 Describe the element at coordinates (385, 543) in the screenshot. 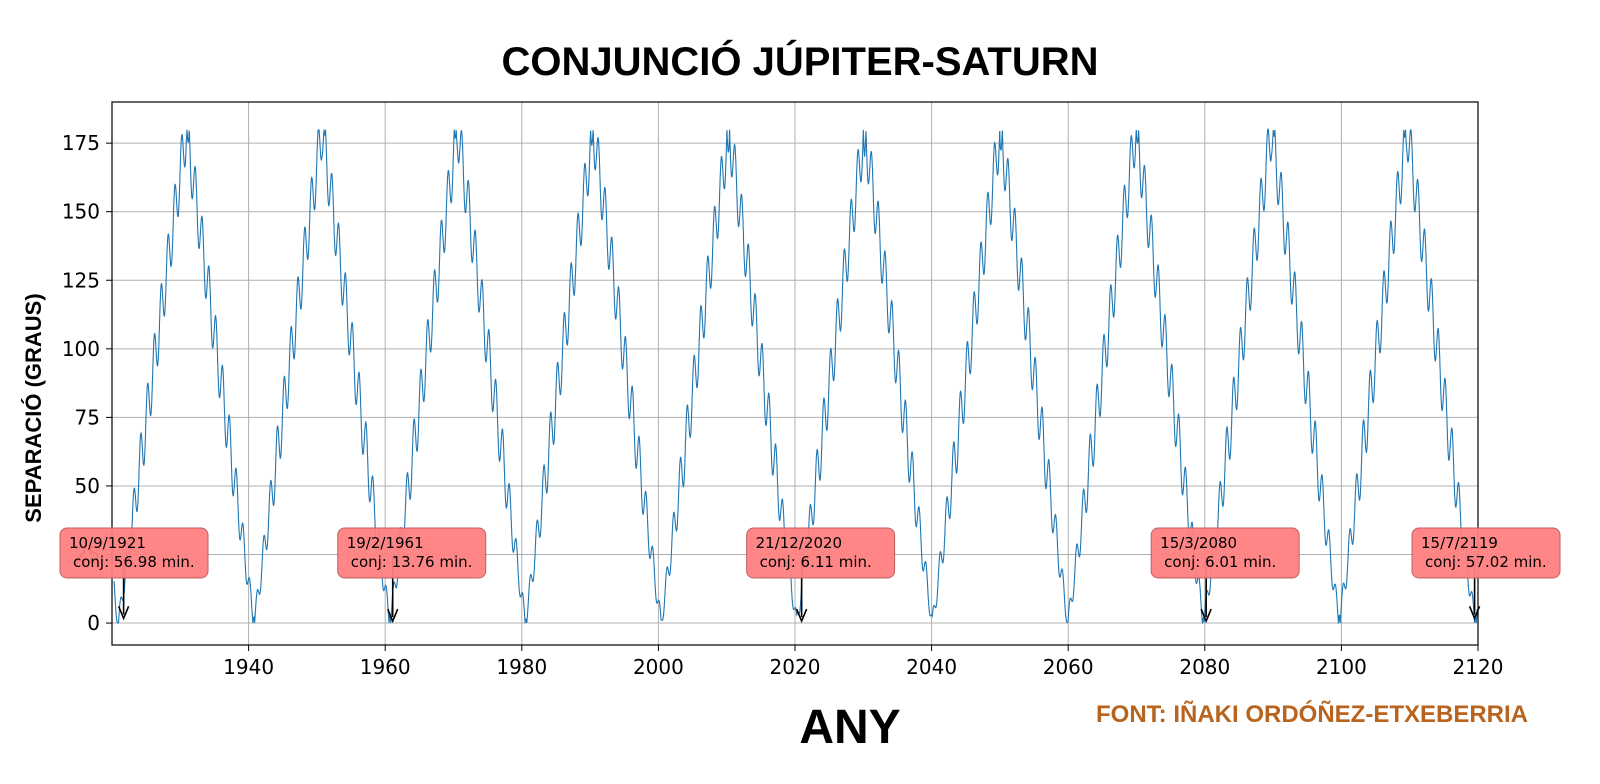

I see `annotation-date: 19/2/1961` at that location.